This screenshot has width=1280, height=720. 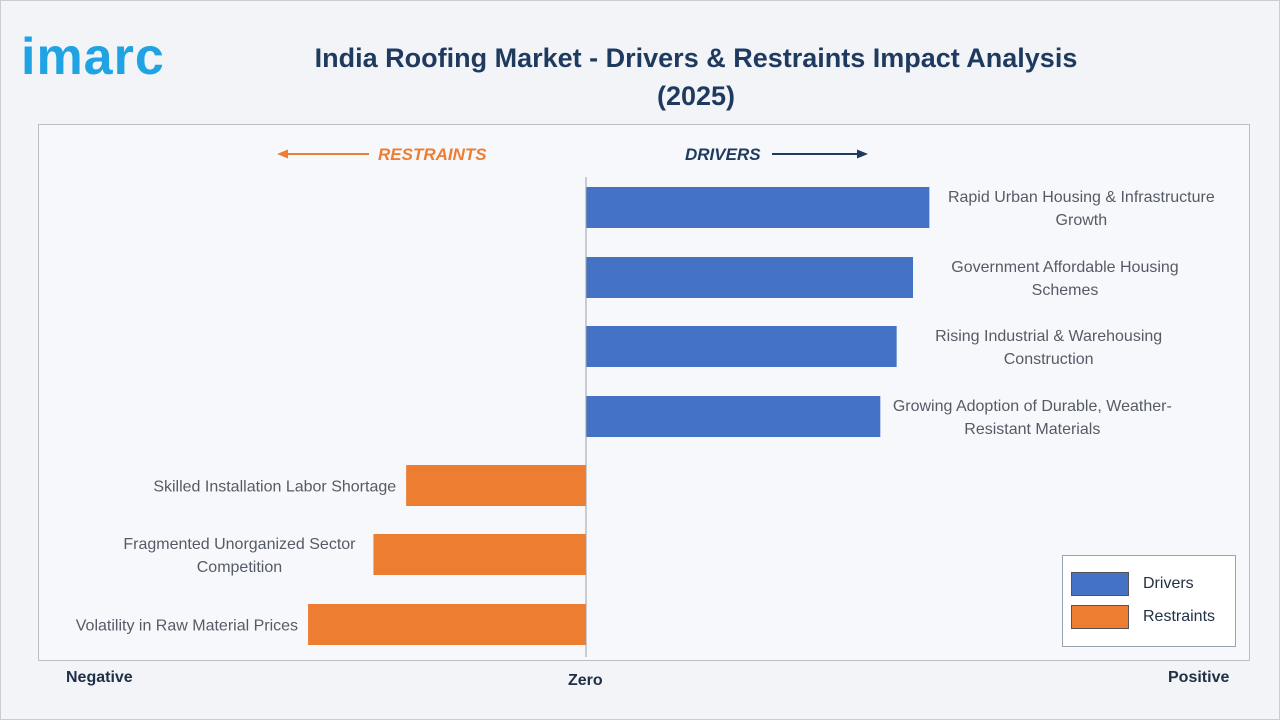 I want to click on restraints-direction-label: RESTRAINTS, so click(x=432, y=154).